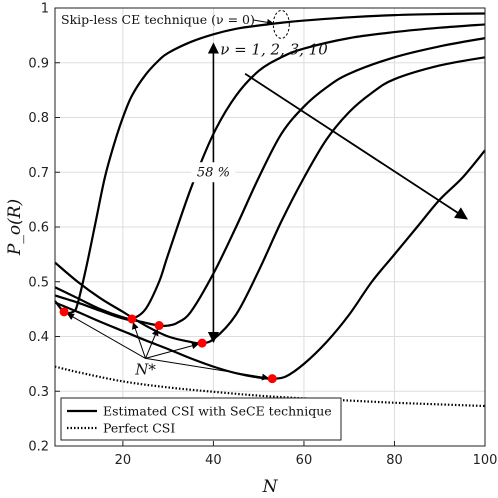  I want to click on percent-annotation: 58 %, so click(213, 172).